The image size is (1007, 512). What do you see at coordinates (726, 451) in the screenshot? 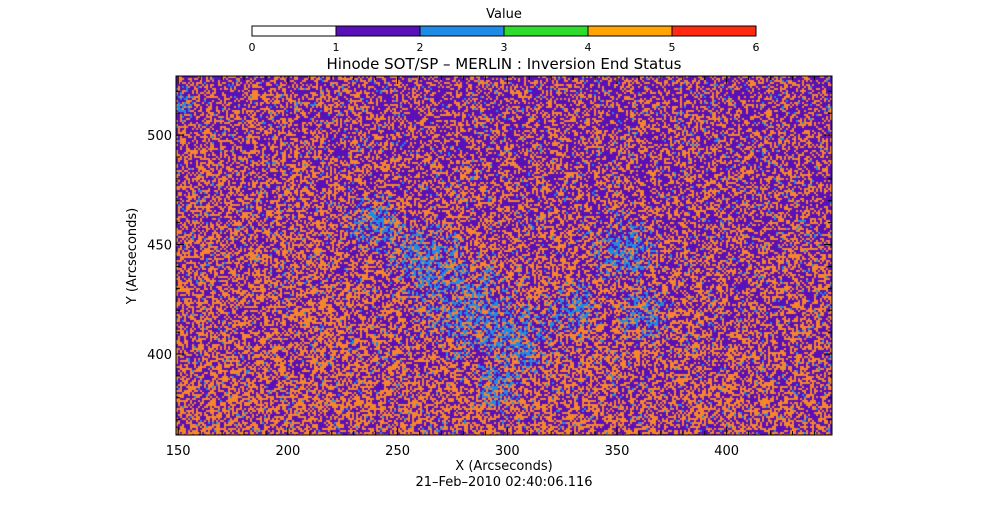
I see `x-tick-label: 400` at bounding box center [726, 451].